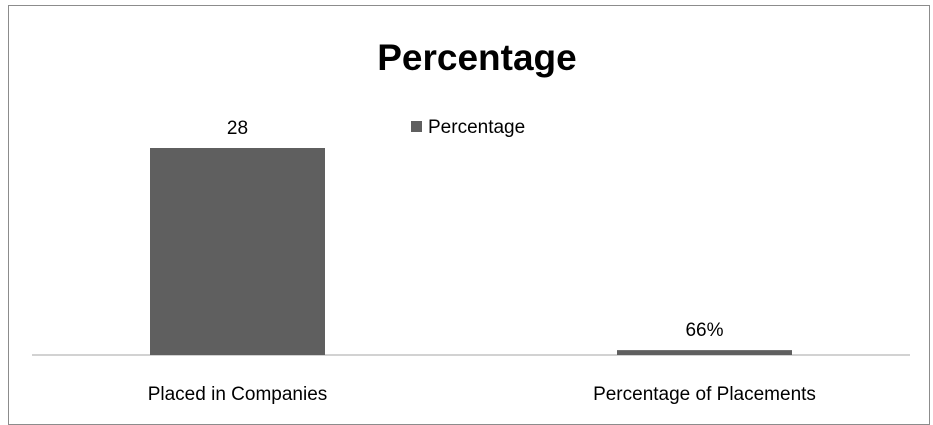 The width and height of the screenshot is (933, 425). What do you see at coordinates (237, 128) in the screenshot?
I see `data-label-0: 28` at bounding box center [237, 128].